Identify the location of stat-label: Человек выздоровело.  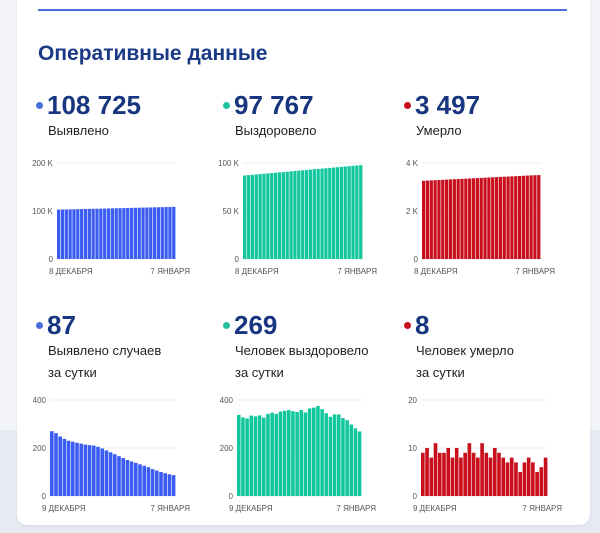
(302, 350).